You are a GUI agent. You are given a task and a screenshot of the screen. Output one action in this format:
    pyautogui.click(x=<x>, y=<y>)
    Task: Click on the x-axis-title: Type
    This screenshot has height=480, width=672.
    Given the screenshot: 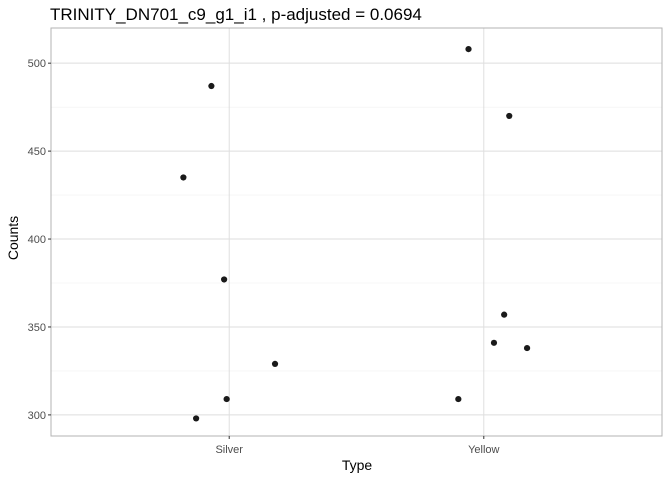 What is the action you would take?
    pyautogui.click(x=357, y=465)
    